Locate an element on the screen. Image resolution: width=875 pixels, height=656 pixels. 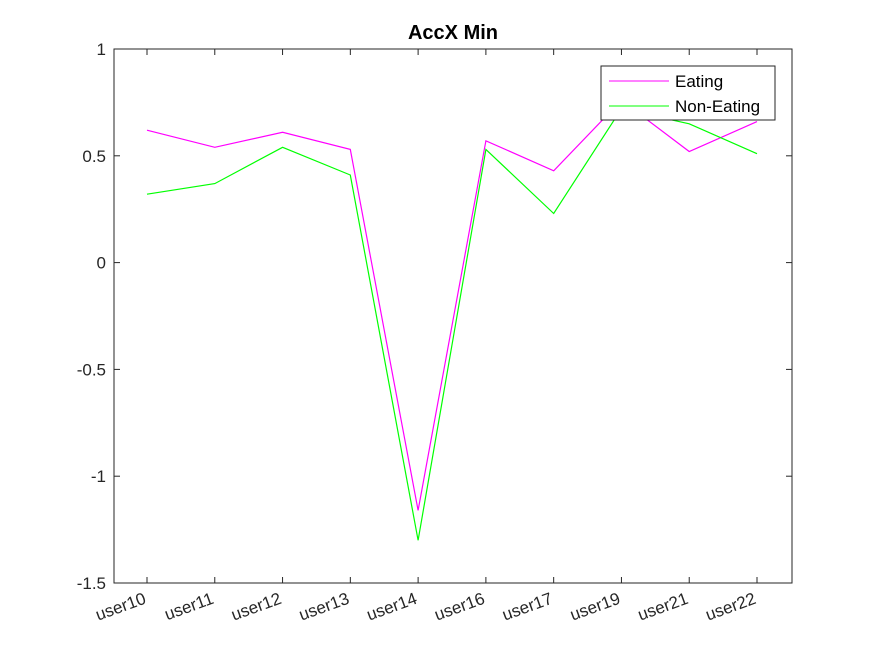
x-tick-label: user17 is located at coordinates (527, 607).